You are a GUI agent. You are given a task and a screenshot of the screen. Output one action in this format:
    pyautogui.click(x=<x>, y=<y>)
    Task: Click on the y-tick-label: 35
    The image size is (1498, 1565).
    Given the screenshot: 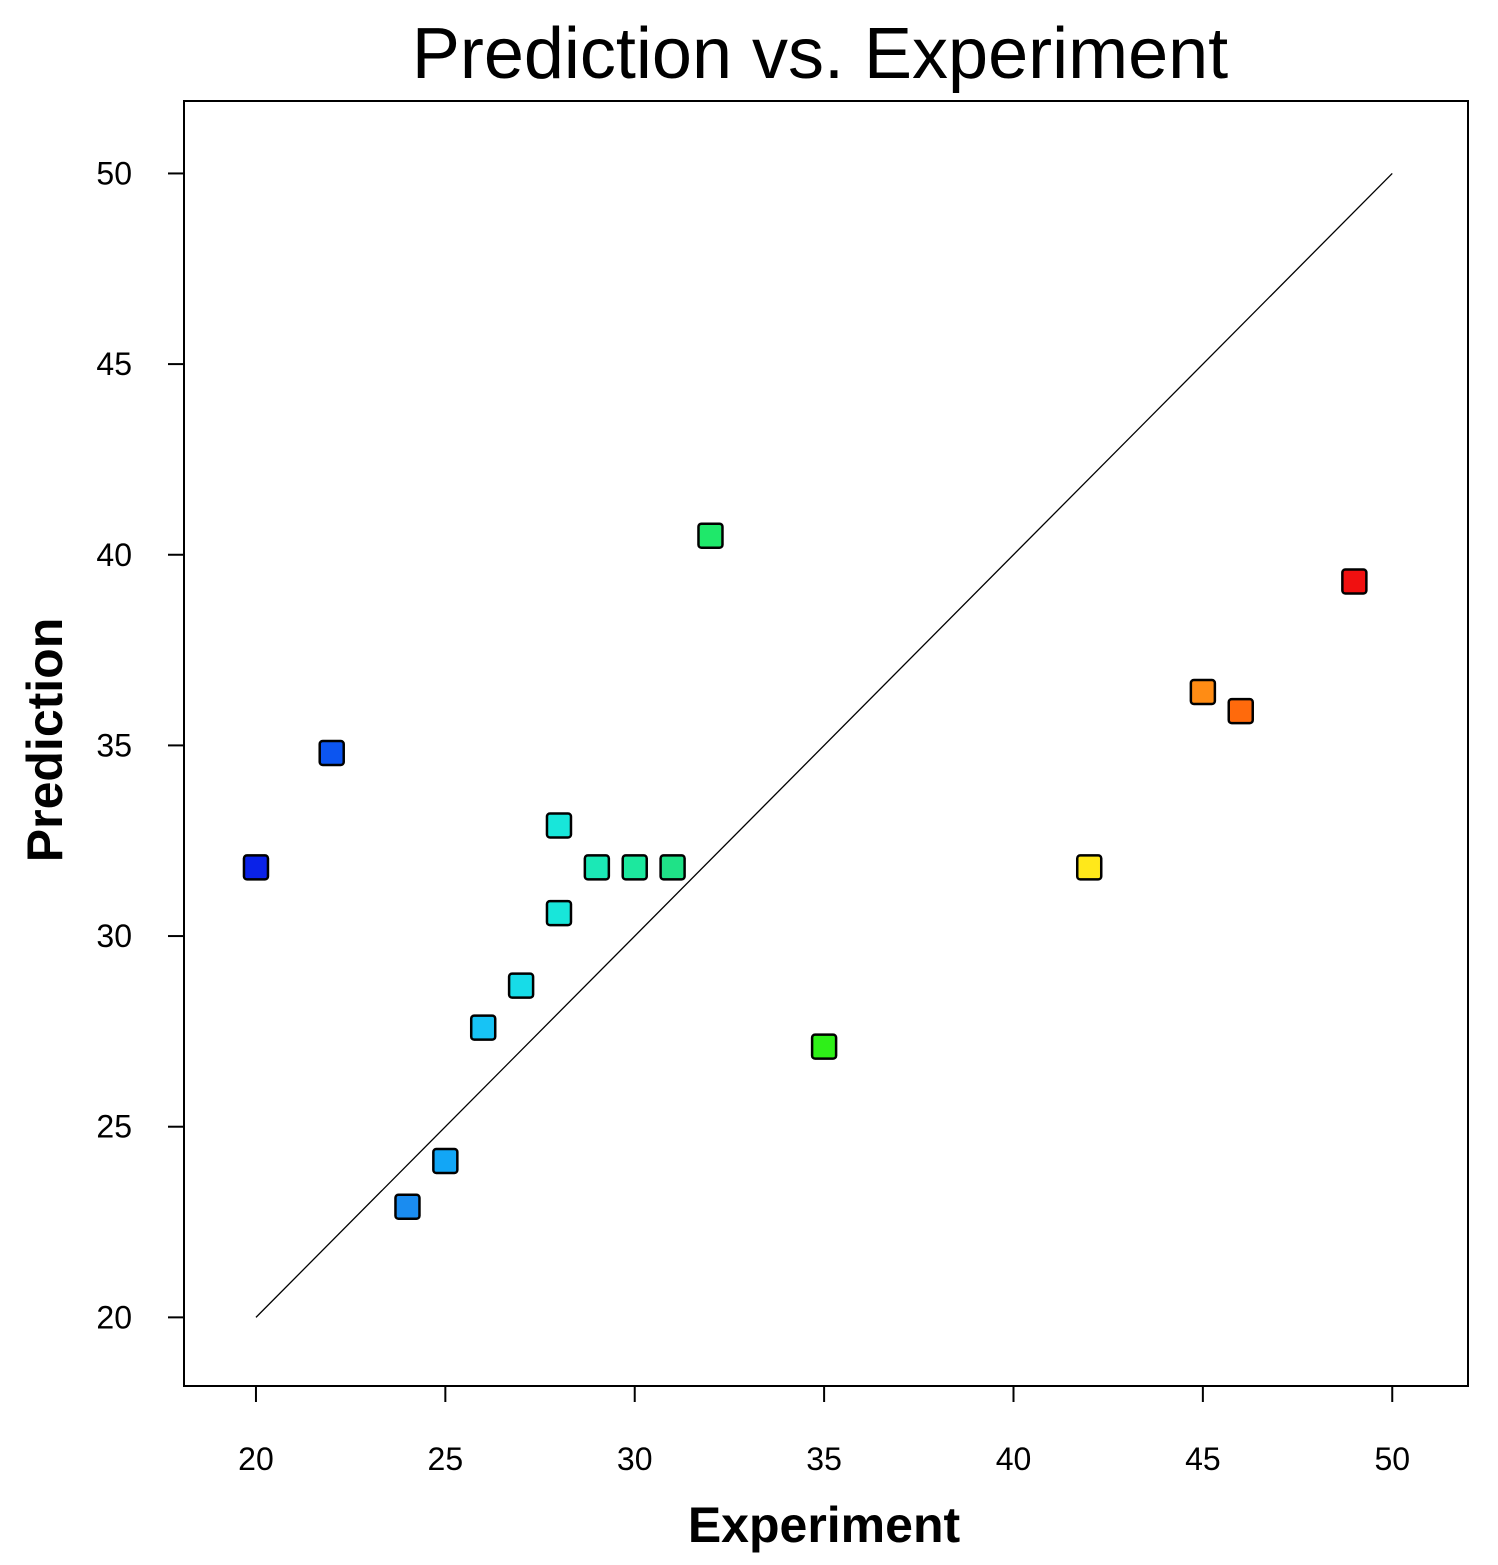 What is the action you would take?
    pyautogui.click(x=114, y=745)
    